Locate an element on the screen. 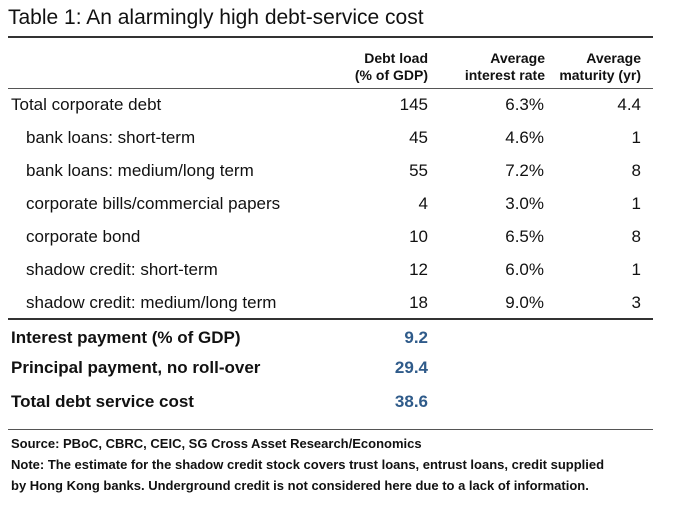 The image size is (681, 510). header-maturity: Average maturity (yr) is located at coordinates (600, 67).